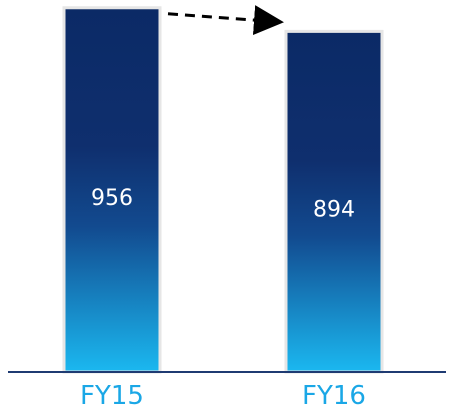  Describe the element at coordinates (223, 204) in the screenshot. I see `labels-layer: 956 894` at that location.